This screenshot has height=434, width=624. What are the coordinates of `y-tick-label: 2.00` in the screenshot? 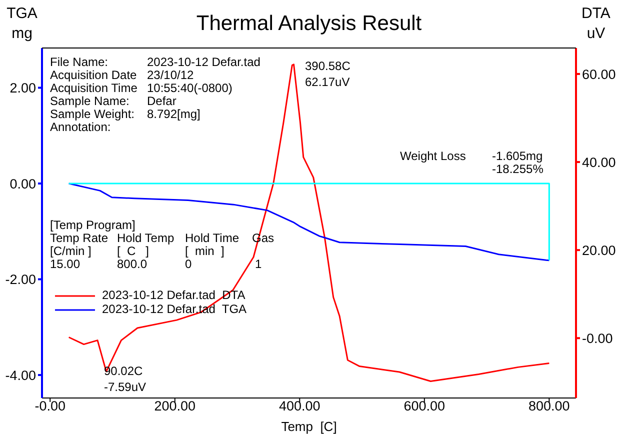 It's located at (23, 88).